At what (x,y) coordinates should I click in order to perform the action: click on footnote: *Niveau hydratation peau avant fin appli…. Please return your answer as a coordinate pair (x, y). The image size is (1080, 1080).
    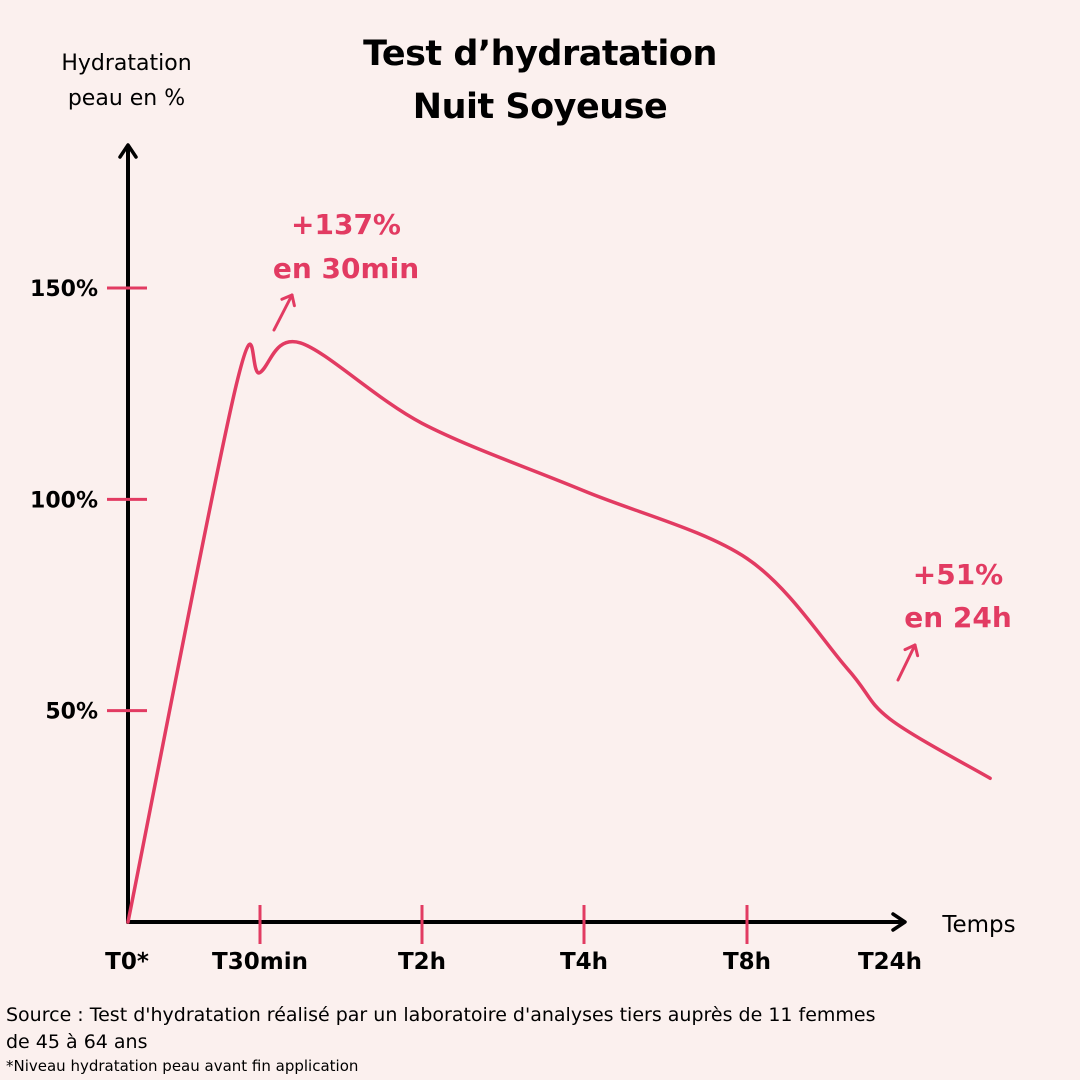
    Looking at the image, I should click on (182, 1066).